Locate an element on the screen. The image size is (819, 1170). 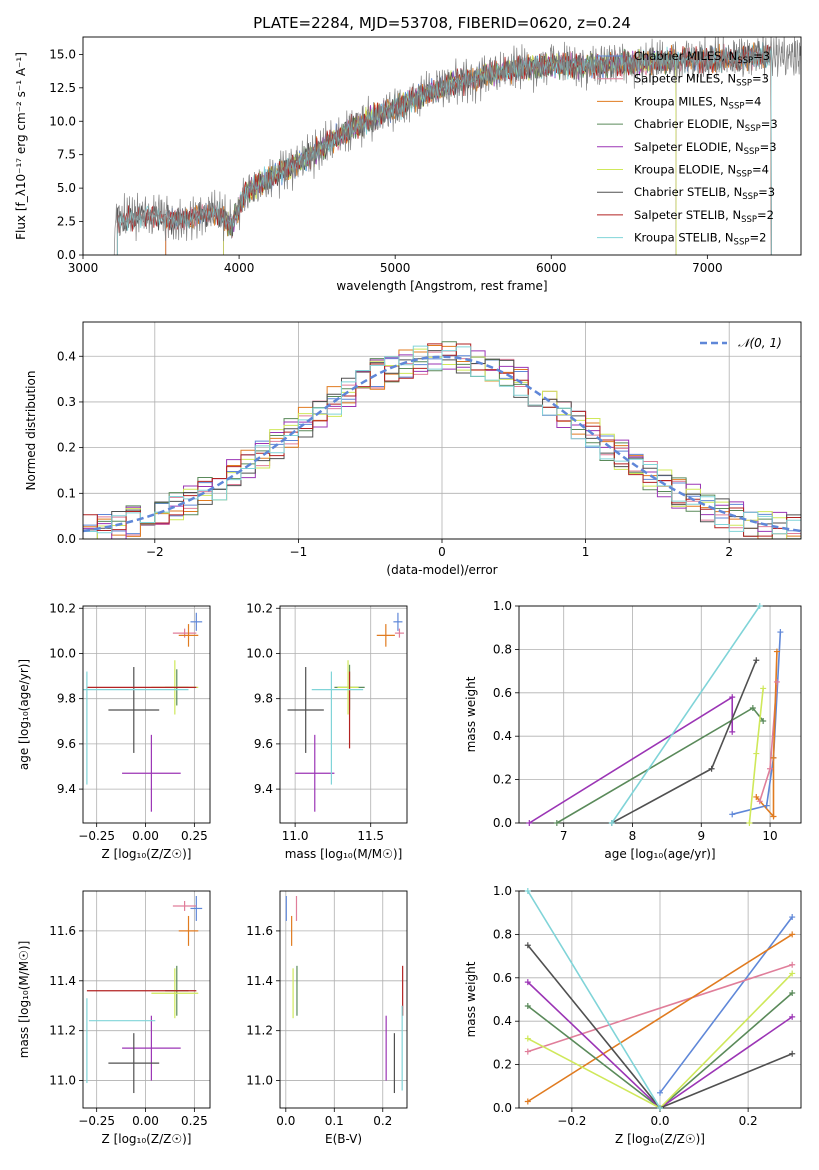
y-tick-label: 9.4 is located at coordinates (66, 789).